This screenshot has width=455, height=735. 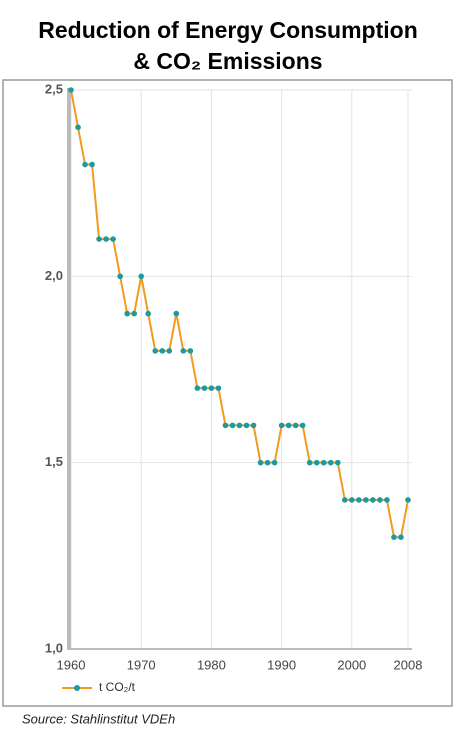 I want to click on x-tick-label: 2008, so click(x=408, y=664).